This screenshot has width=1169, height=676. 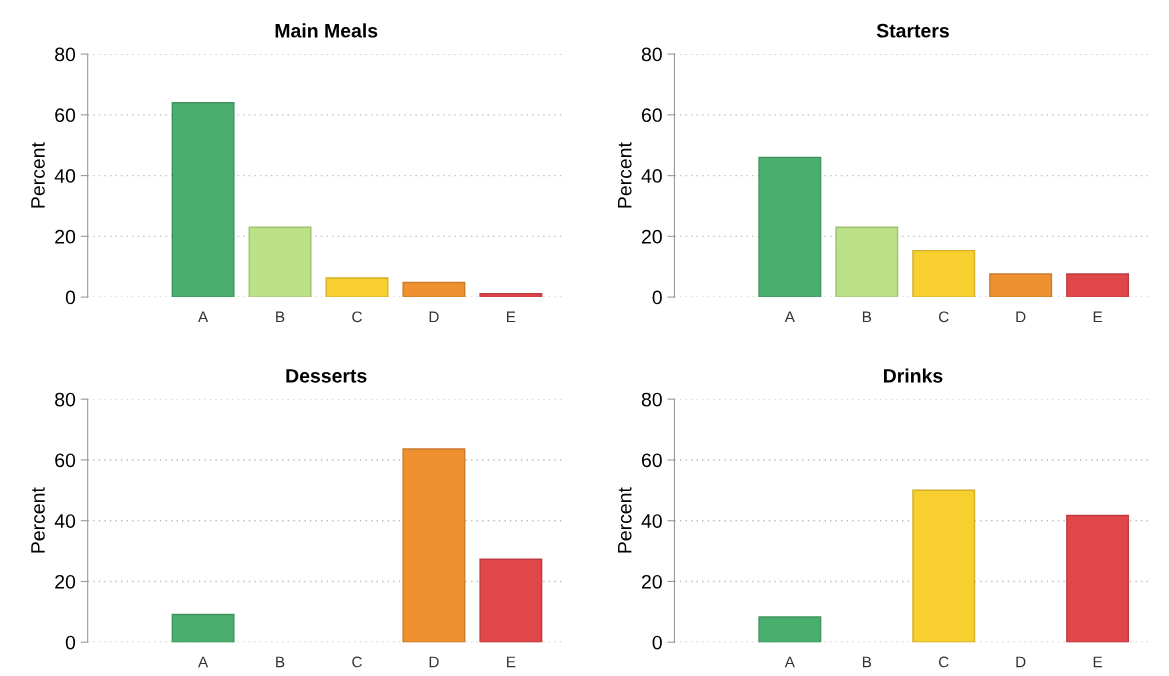 What do you see at coordinates (326, 376) in the screenshot?
I see `chart-title: Desserts` at bounding box center [326, 376].